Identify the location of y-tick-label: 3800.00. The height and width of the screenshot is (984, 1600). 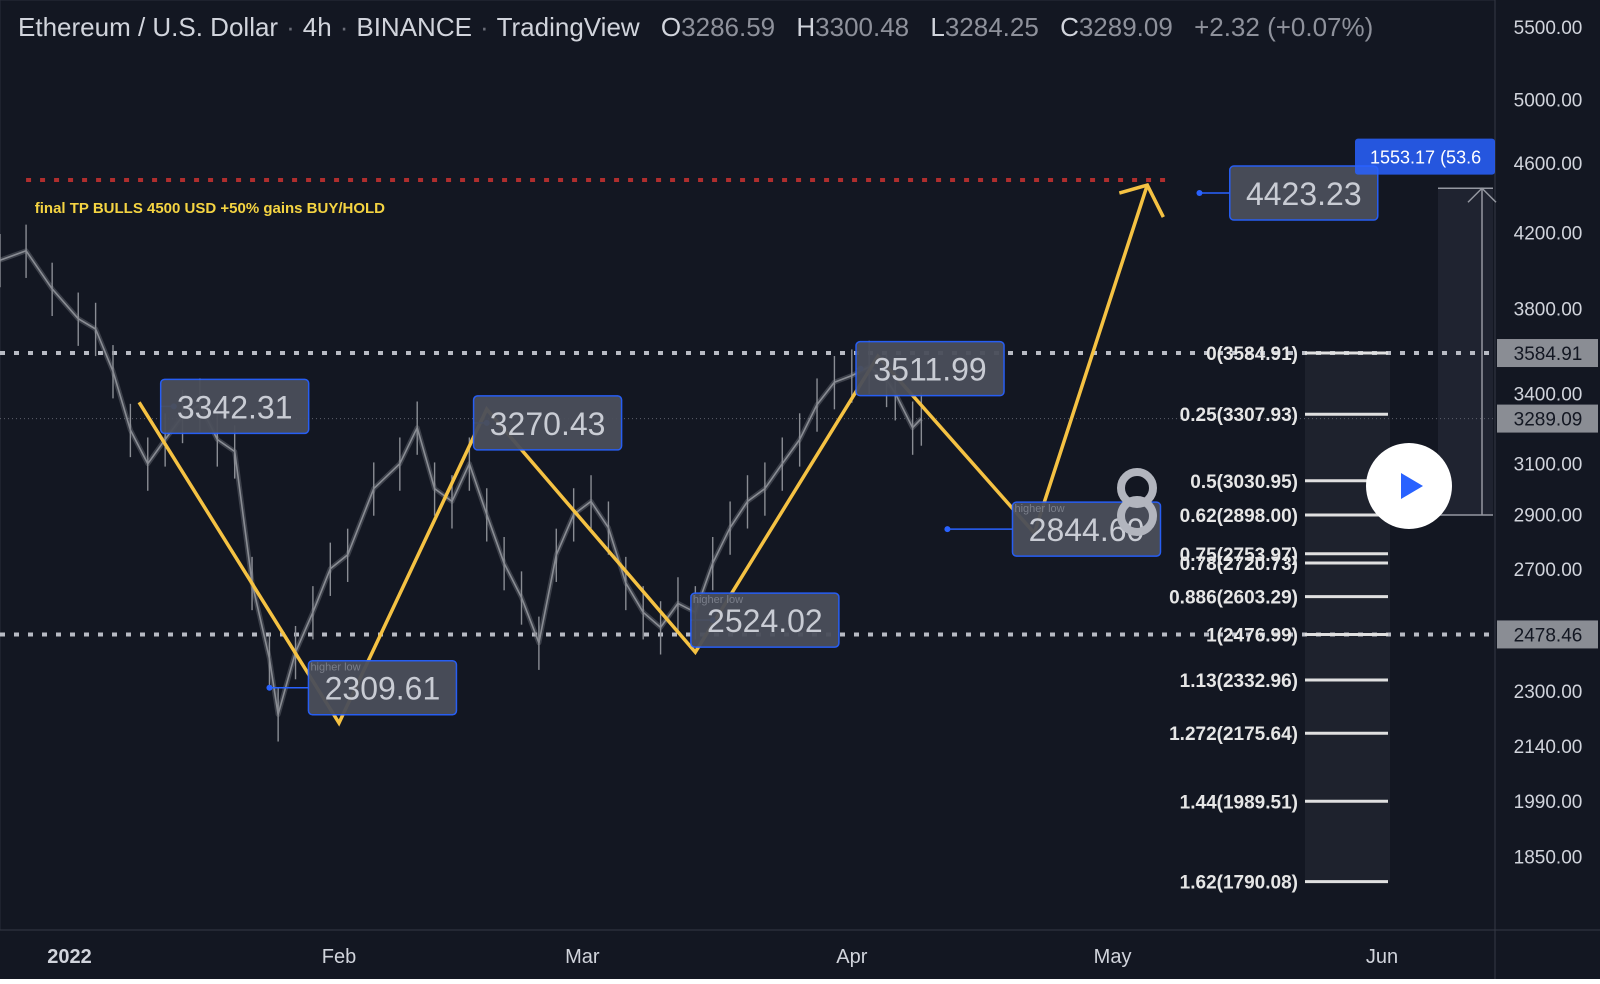
(1548, 310).